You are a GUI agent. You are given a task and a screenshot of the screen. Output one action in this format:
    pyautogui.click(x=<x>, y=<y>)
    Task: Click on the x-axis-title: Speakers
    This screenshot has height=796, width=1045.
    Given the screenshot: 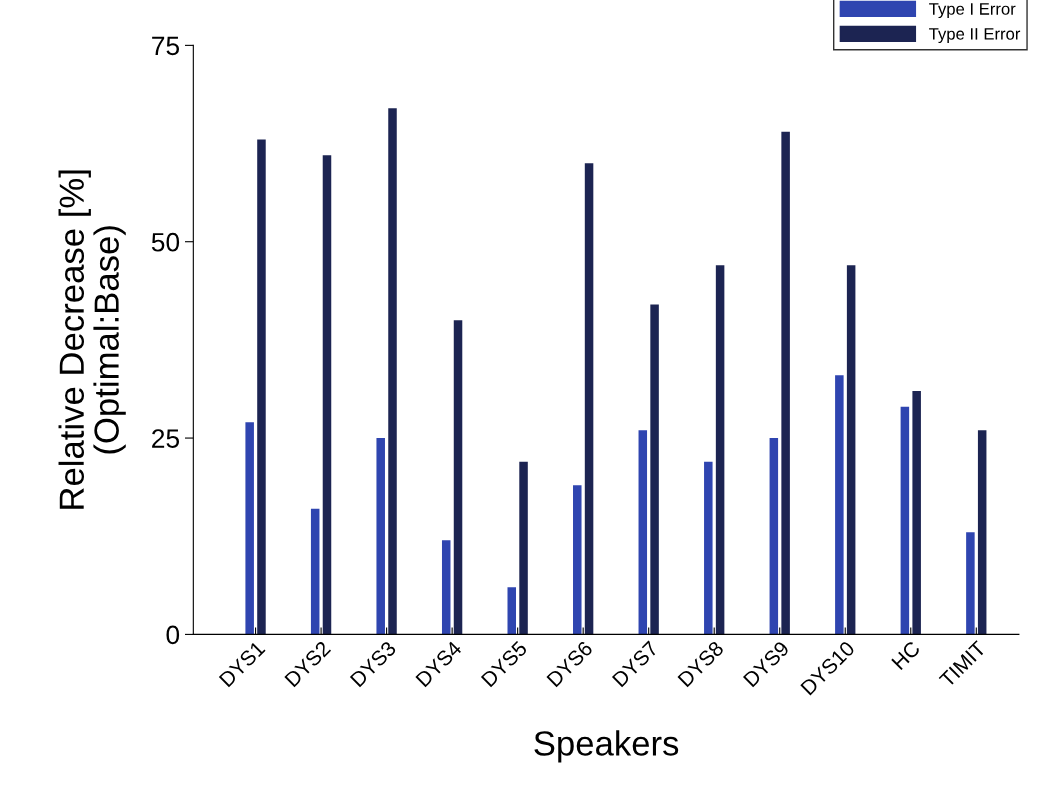 What is the action you would take?
    pyautogui.click(x=606, y=746)
    